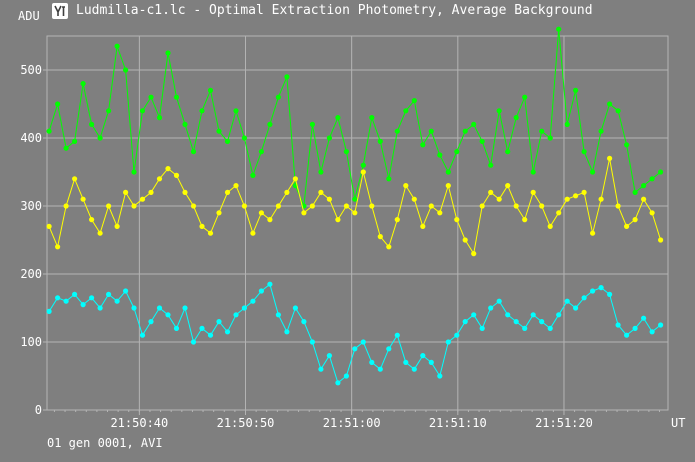 The image size is (695, 462). I want to click on y-tick-label: 200, so click(31, 274).